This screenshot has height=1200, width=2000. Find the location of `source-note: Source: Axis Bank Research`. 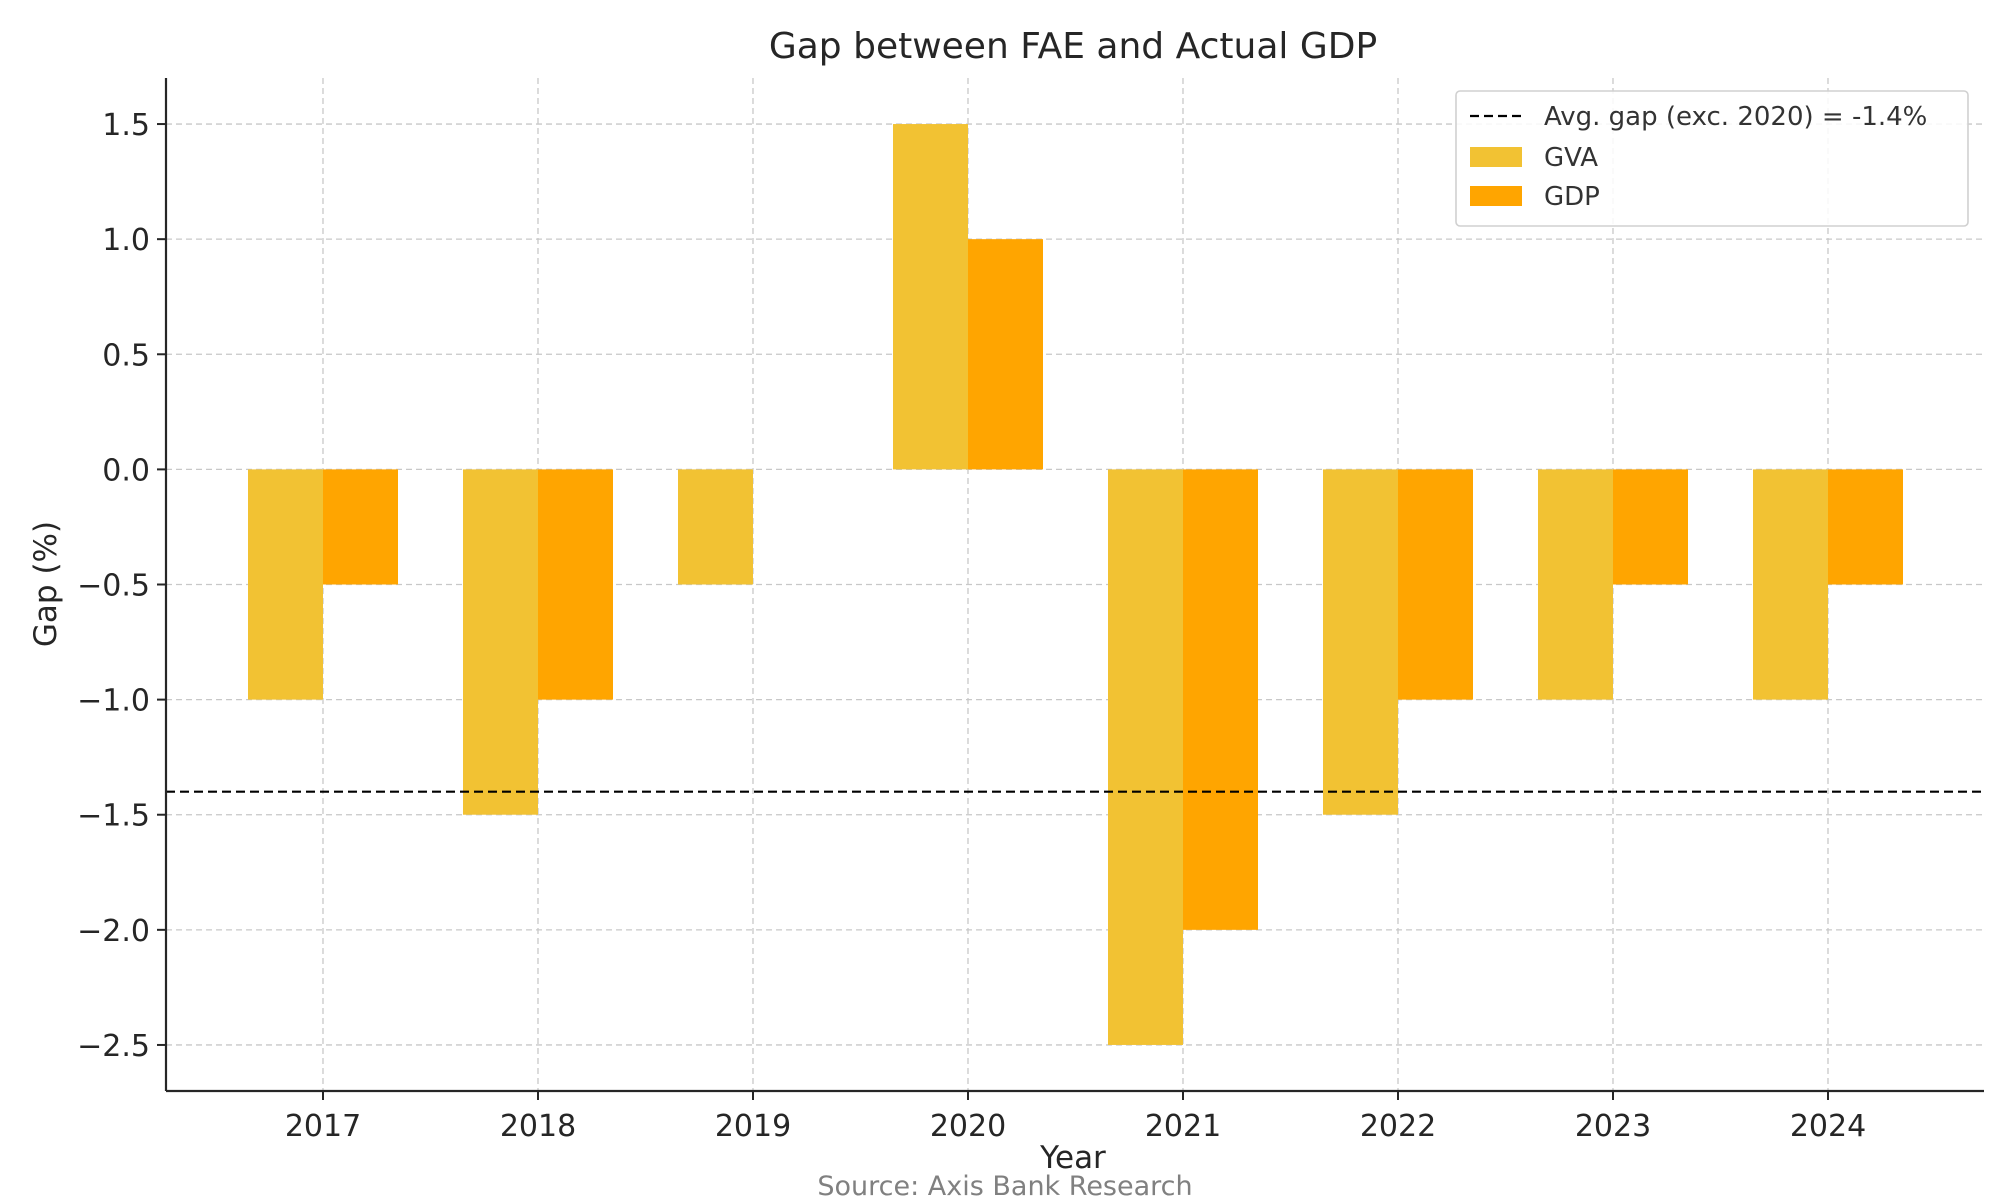

source-note: Source: Axis Bank Research is located at coordinates (1004, 1185).